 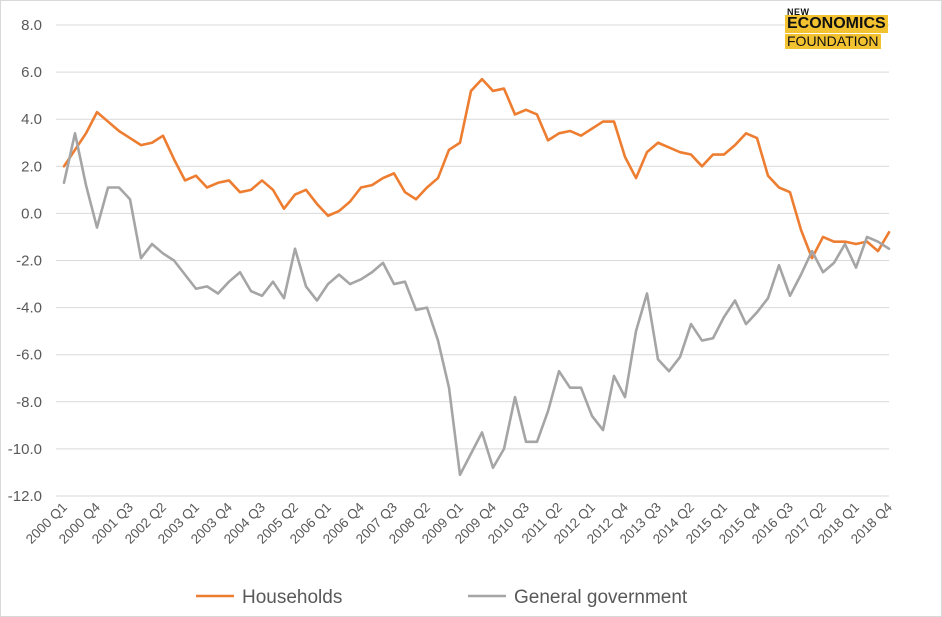 What do you see at coordinates (31, 213) in the screenshot?
I see `y-tick-label: 0.0` at bounding box center [31, 213].